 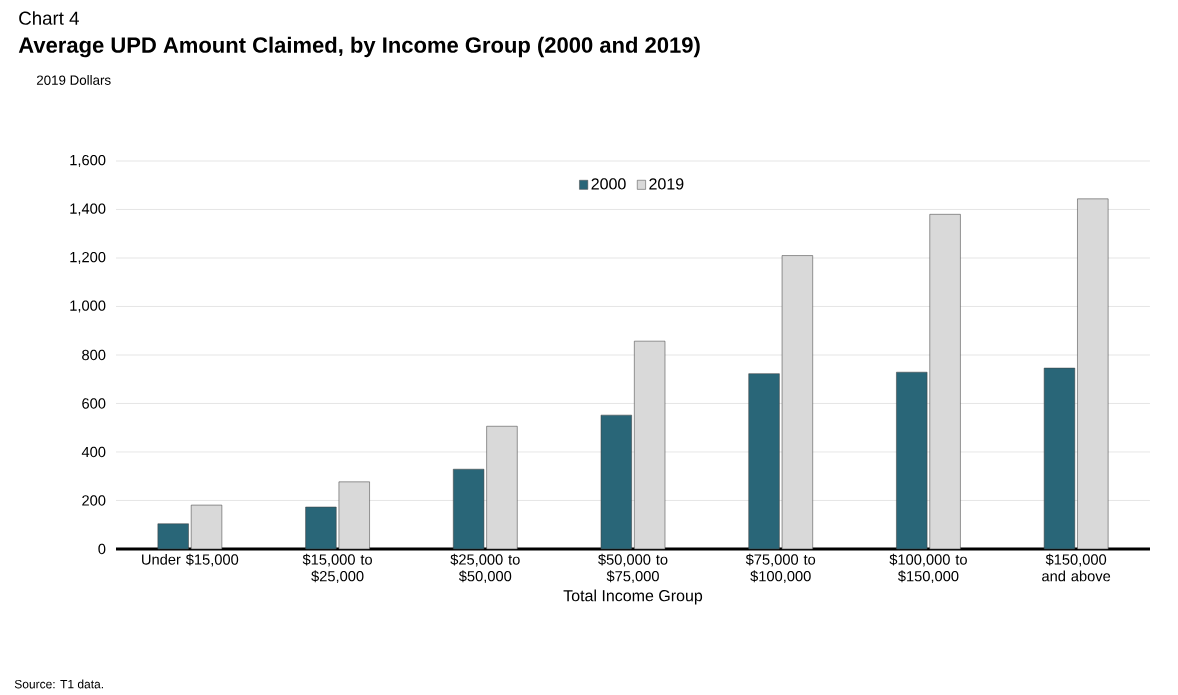 What do you see at coordinates (780, 568) in the screenshot?
I see `x-tick-label: $75,000 to $100,000` at bounding box center [780, 568].